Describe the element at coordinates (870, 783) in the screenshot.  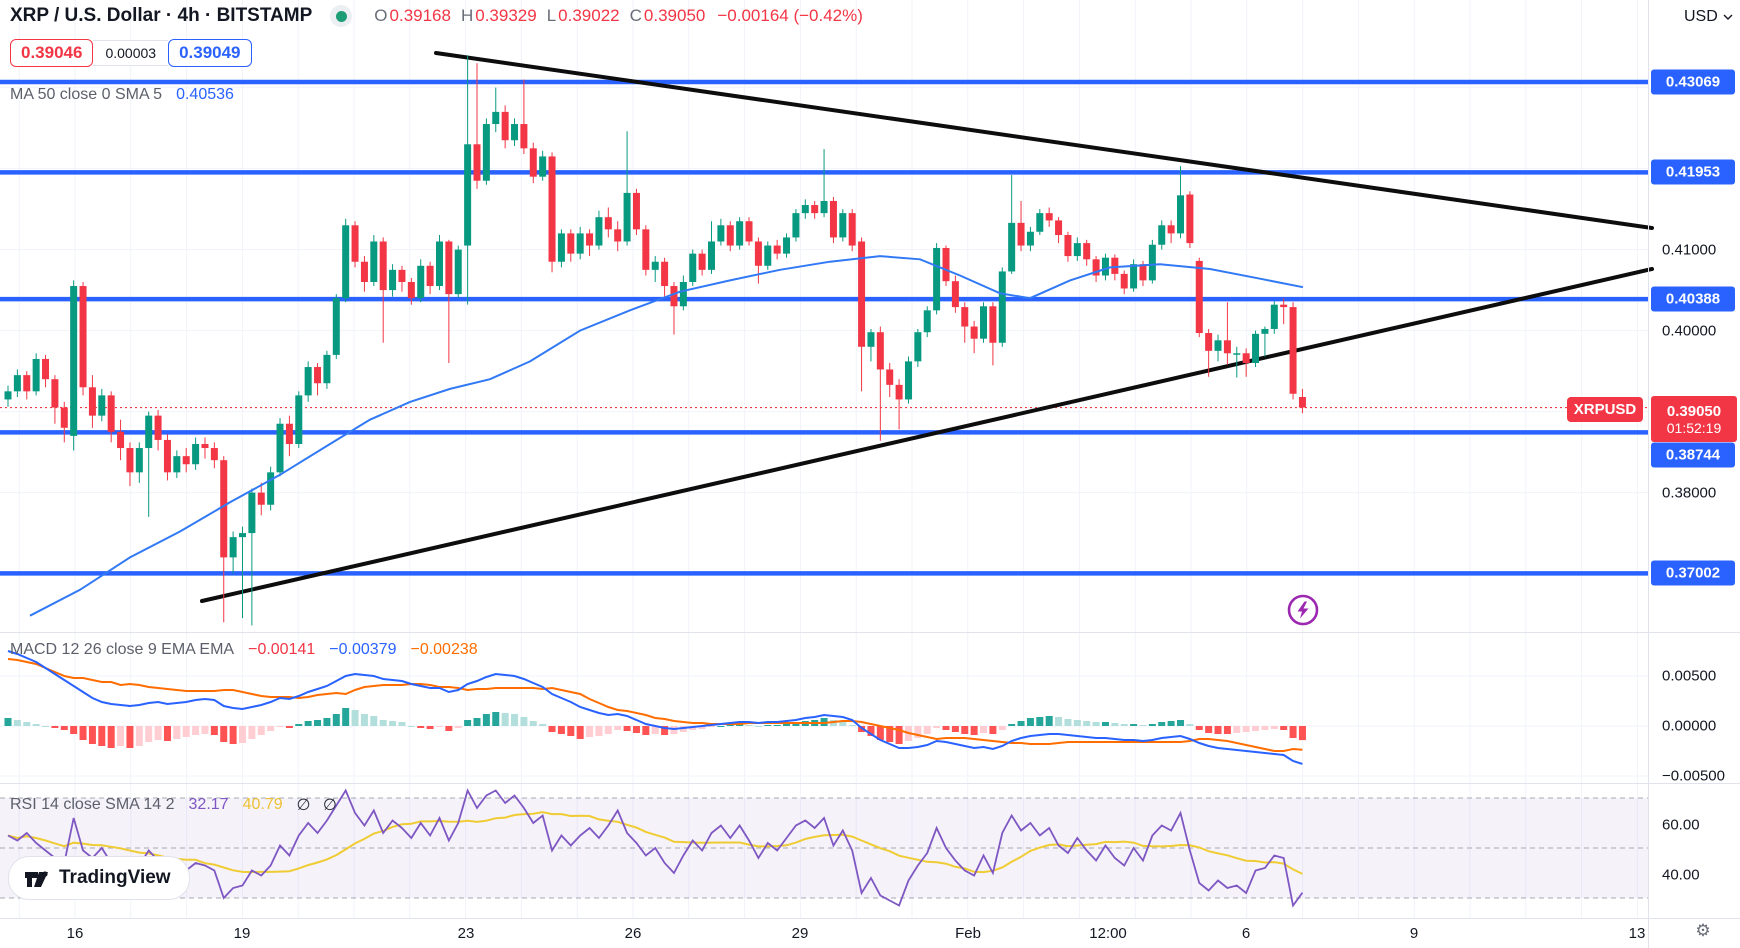
I see `pane-separator-macd-rsi` at that location.